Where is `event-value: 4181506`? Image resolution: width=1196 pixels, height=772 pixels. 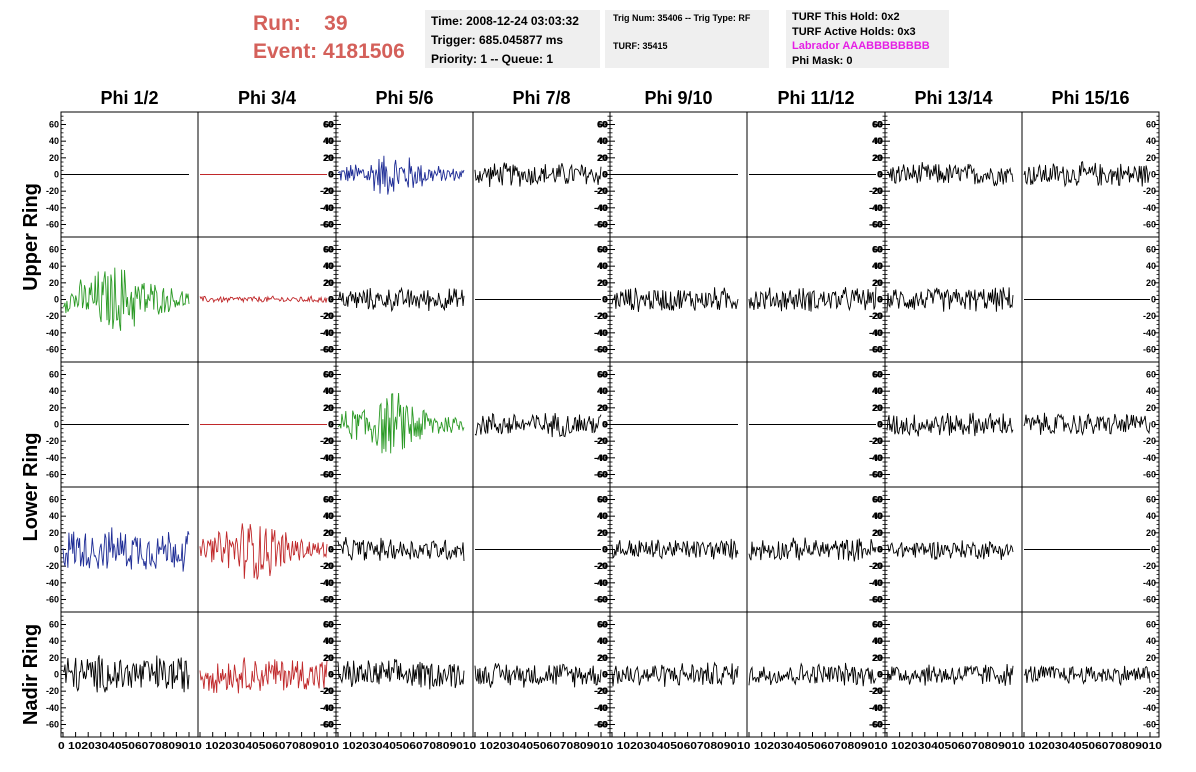
event-value: 4181506 is located at coordinates (364, 51).